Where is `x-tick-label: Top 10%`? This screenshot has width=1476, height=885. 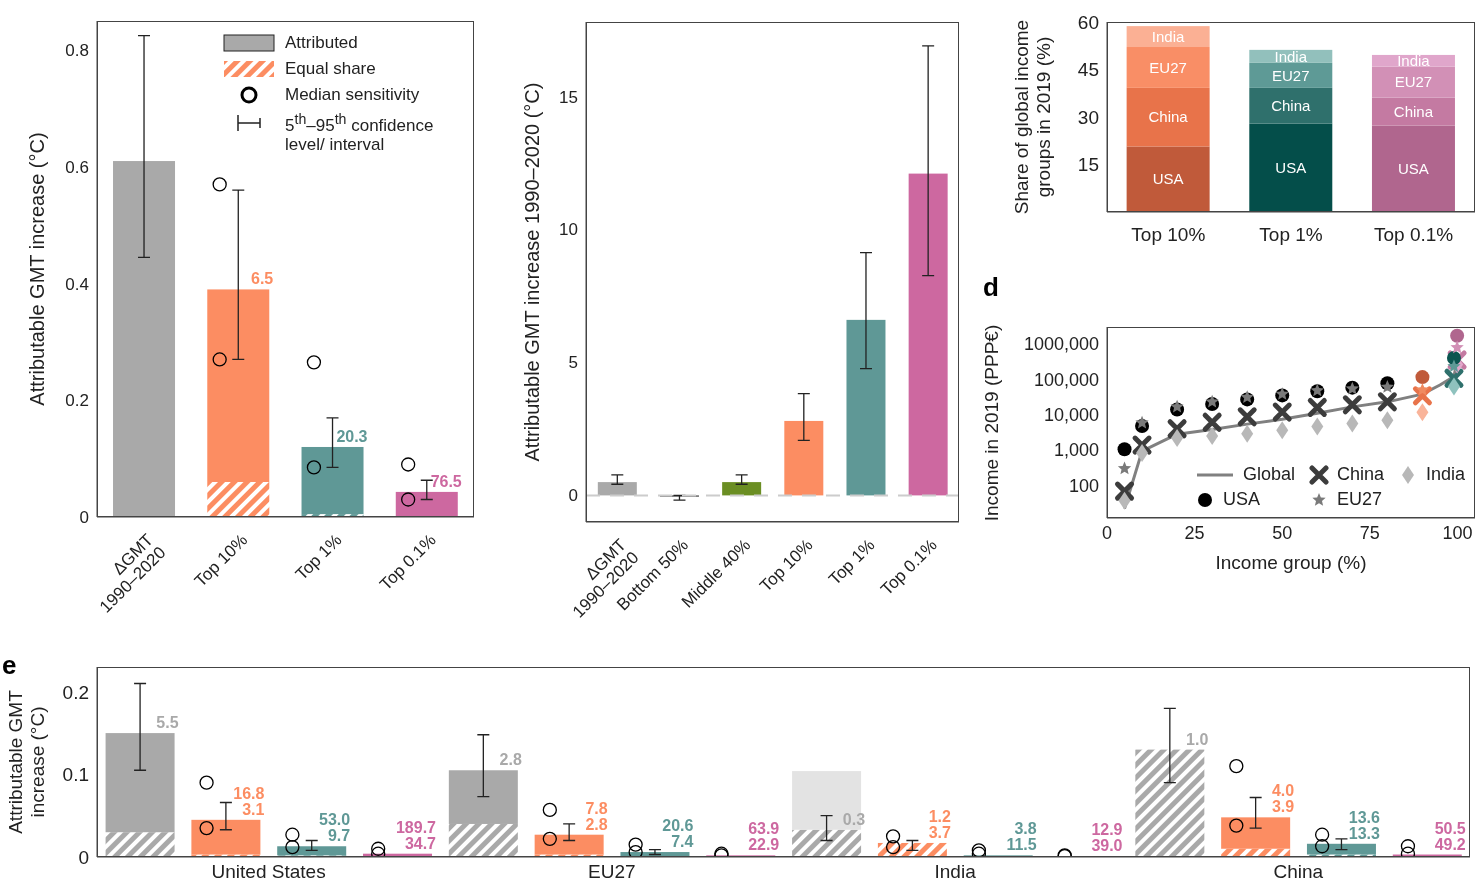
x-tick-label: Top 10% is located at coordinates (1168, 234).